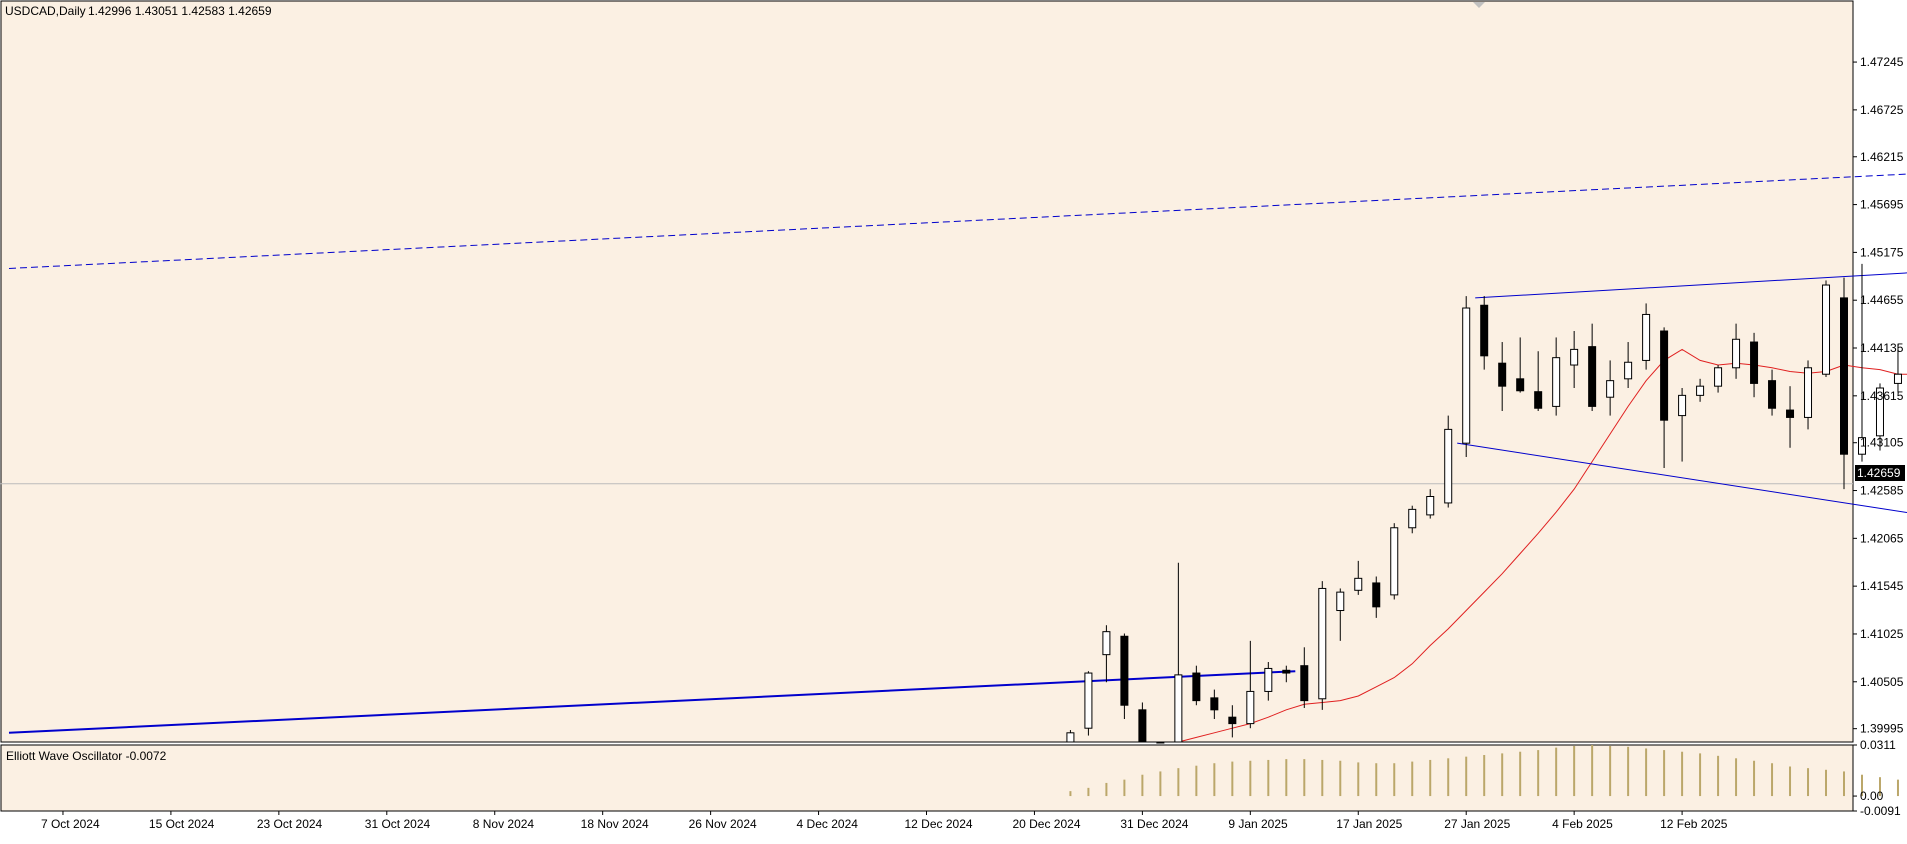 The width and height of the screenshot is (1907, 844). I want to click on price-tick-label: 1.47245, so click(1882, 62).